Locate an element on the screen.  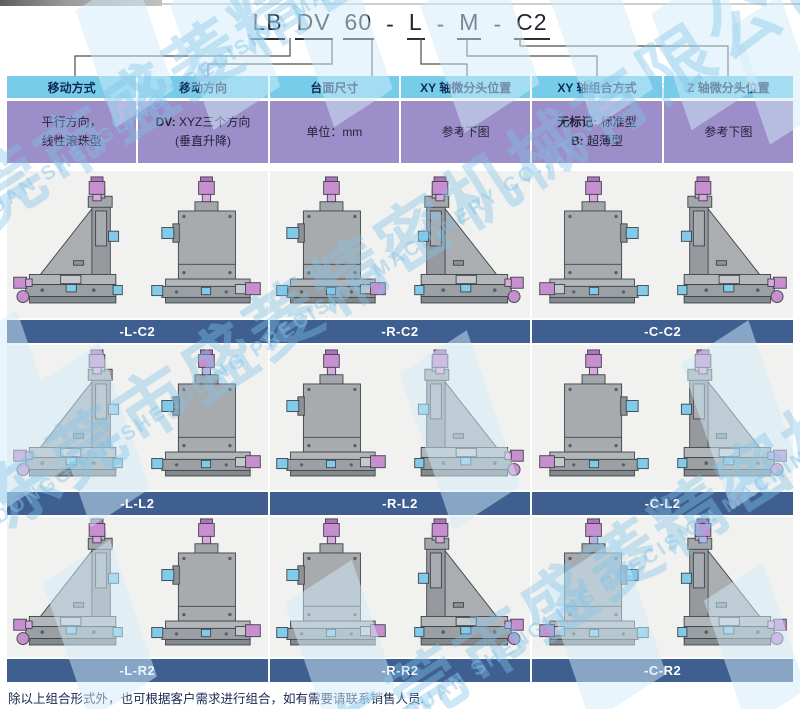
spec-cell-line: DV: XYZ三个方向 is located at coordinates (203, 122).